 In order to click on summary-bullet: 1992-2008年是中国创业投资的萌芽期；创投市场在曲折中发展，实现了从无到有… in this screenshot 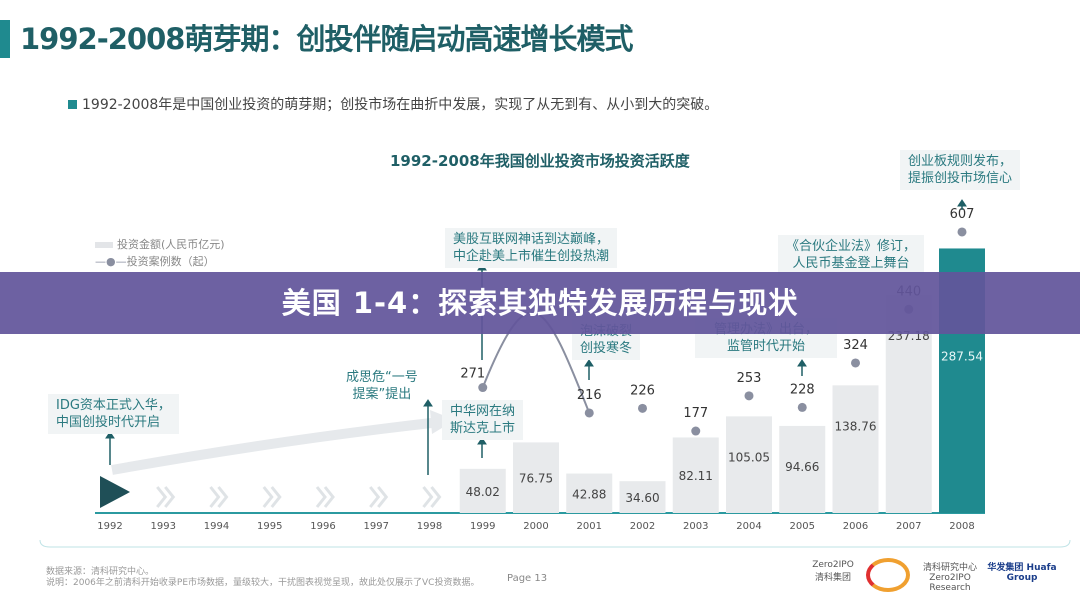, I will do `click(393, 104)`.